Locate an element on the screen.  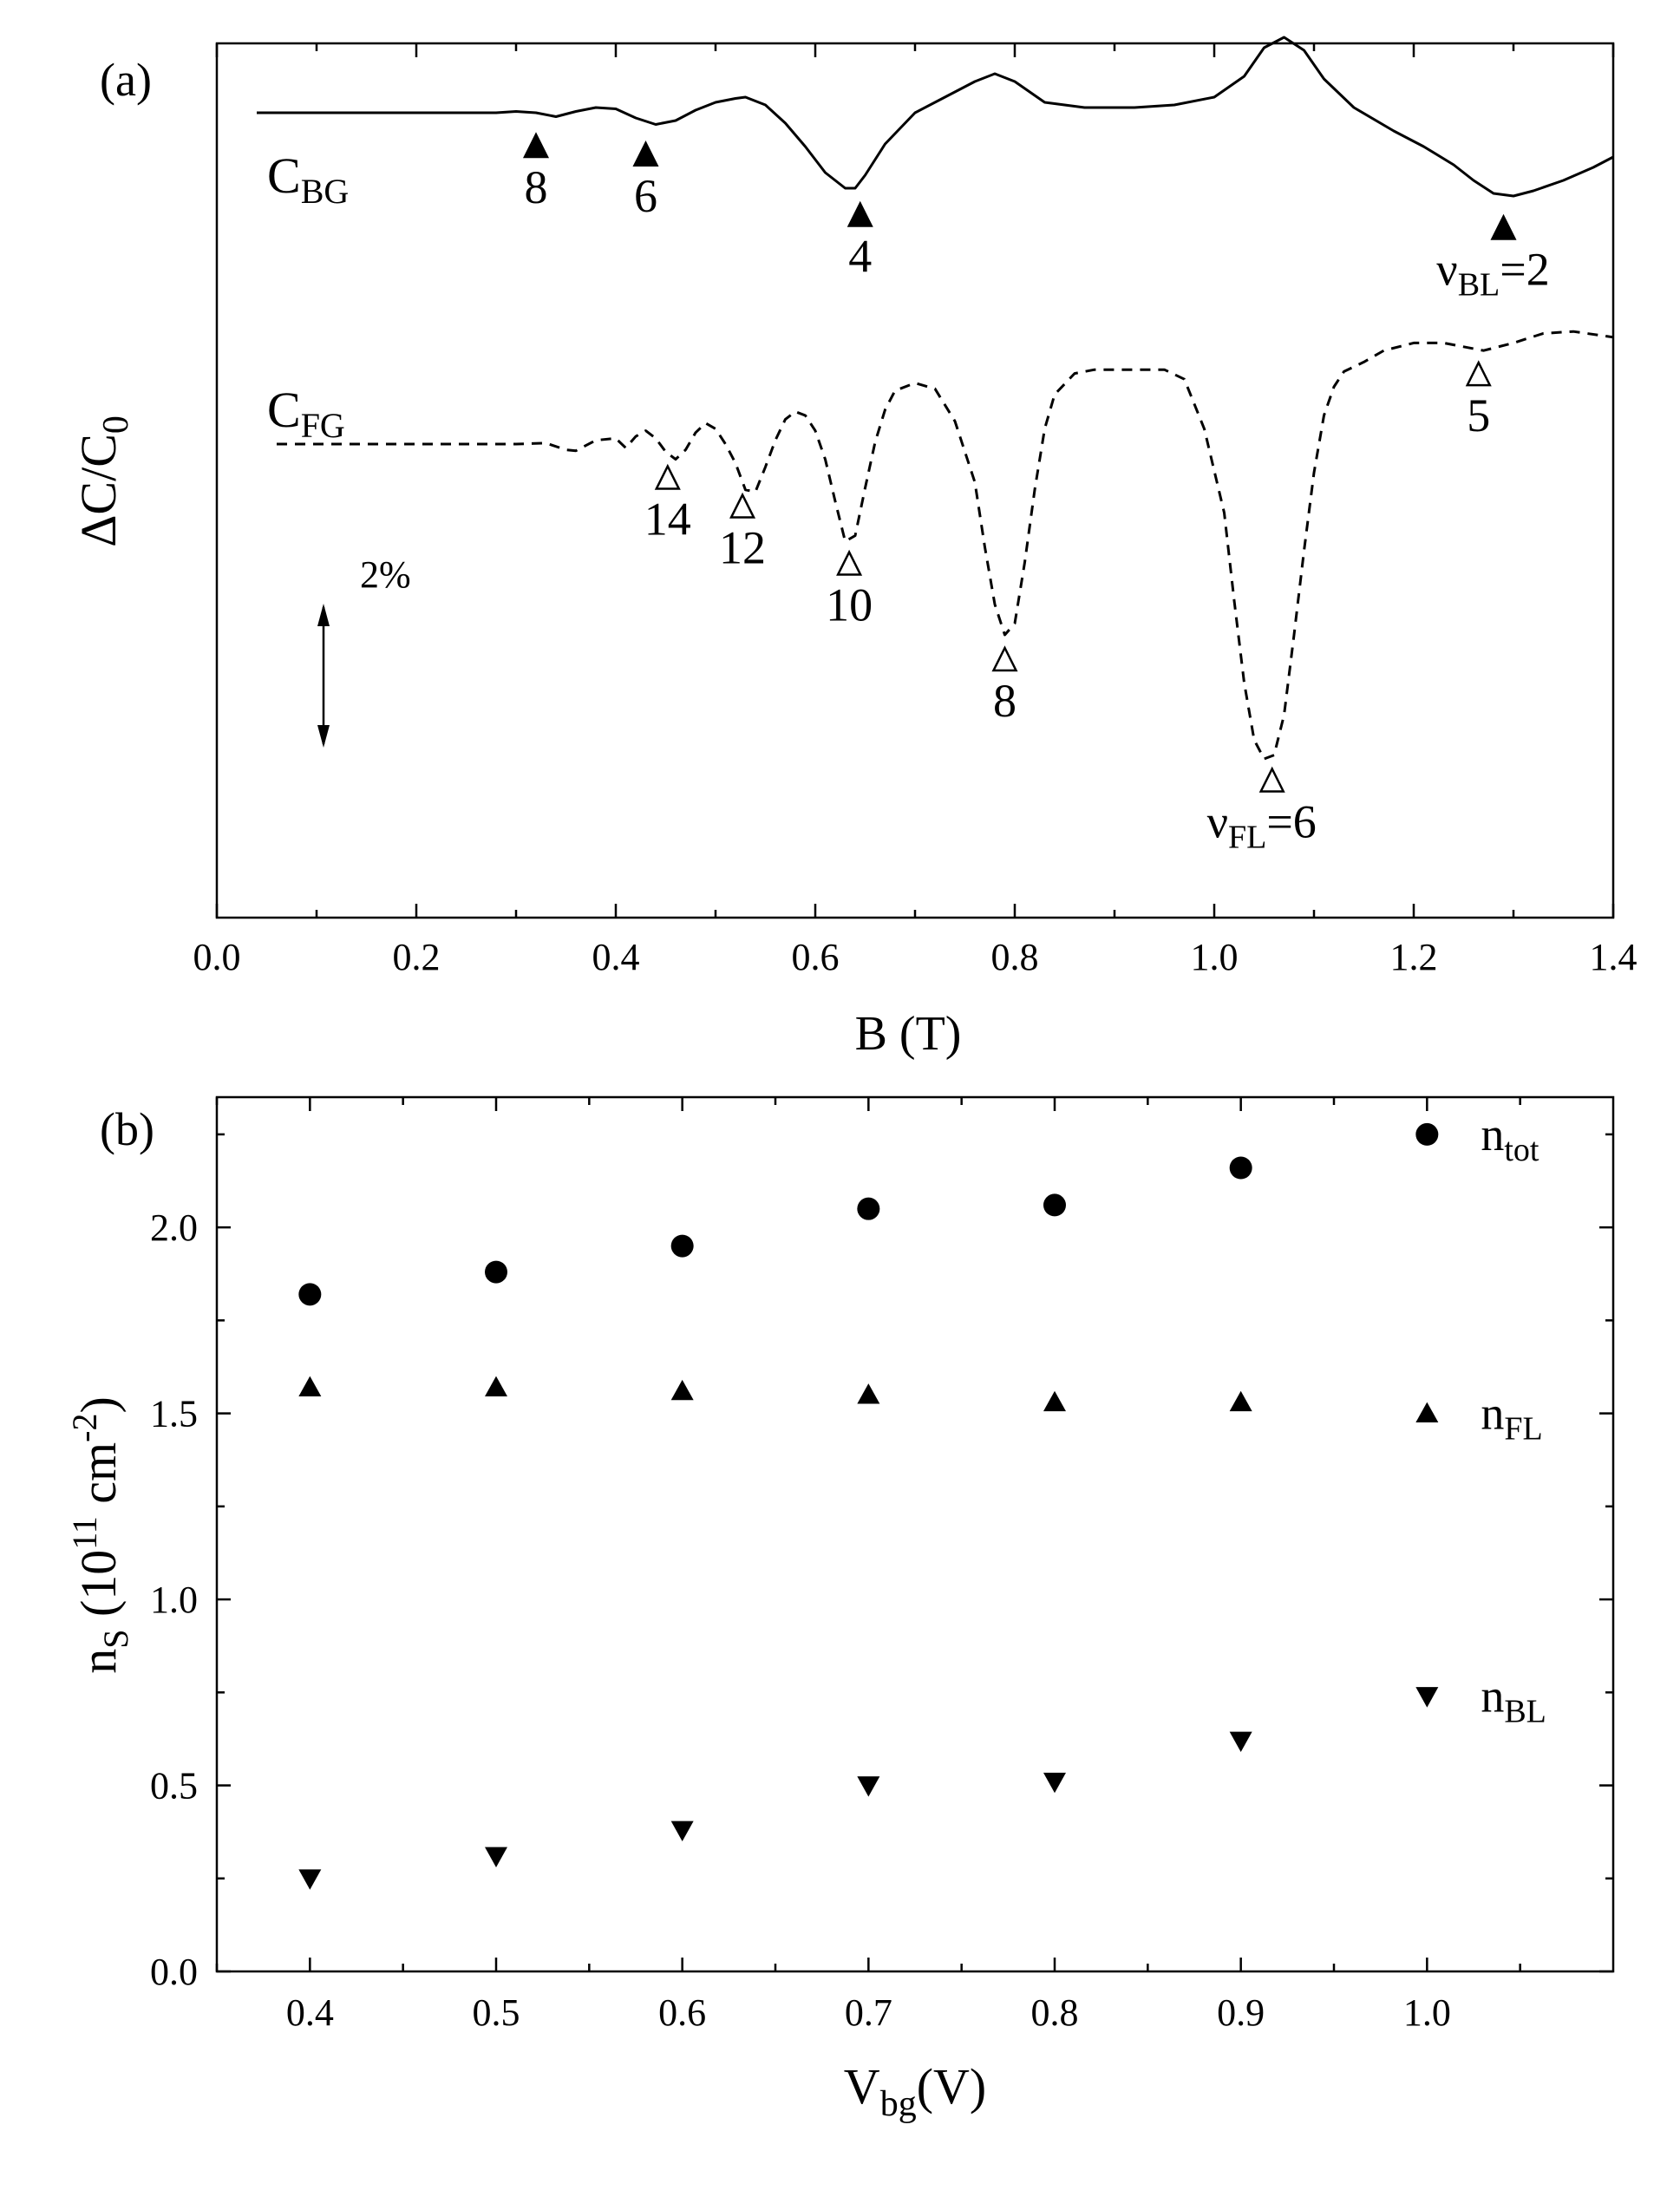
y-axis-label-a-sub: 0 is located at coordinates (116, 424).